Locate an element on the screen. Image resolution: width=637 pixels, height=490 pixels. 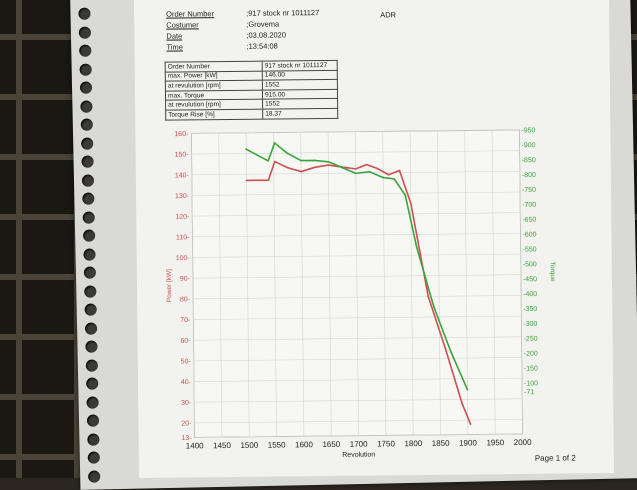
page-number: Page 1 of 2 is located at coordinates (555, 458).